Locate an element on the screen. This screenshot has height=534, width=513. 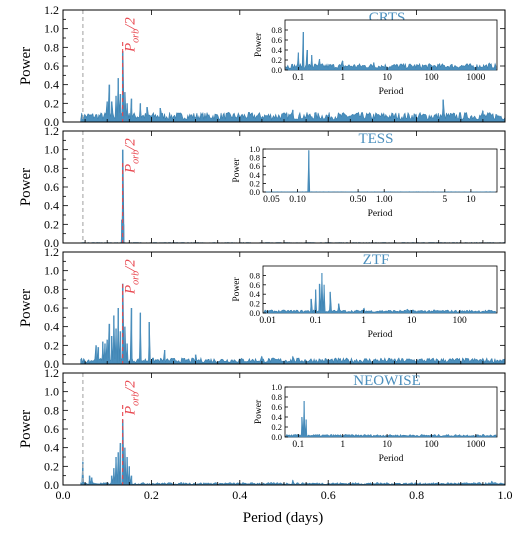
x-tick-label: 1.0 is located at coordinates (505, 495).